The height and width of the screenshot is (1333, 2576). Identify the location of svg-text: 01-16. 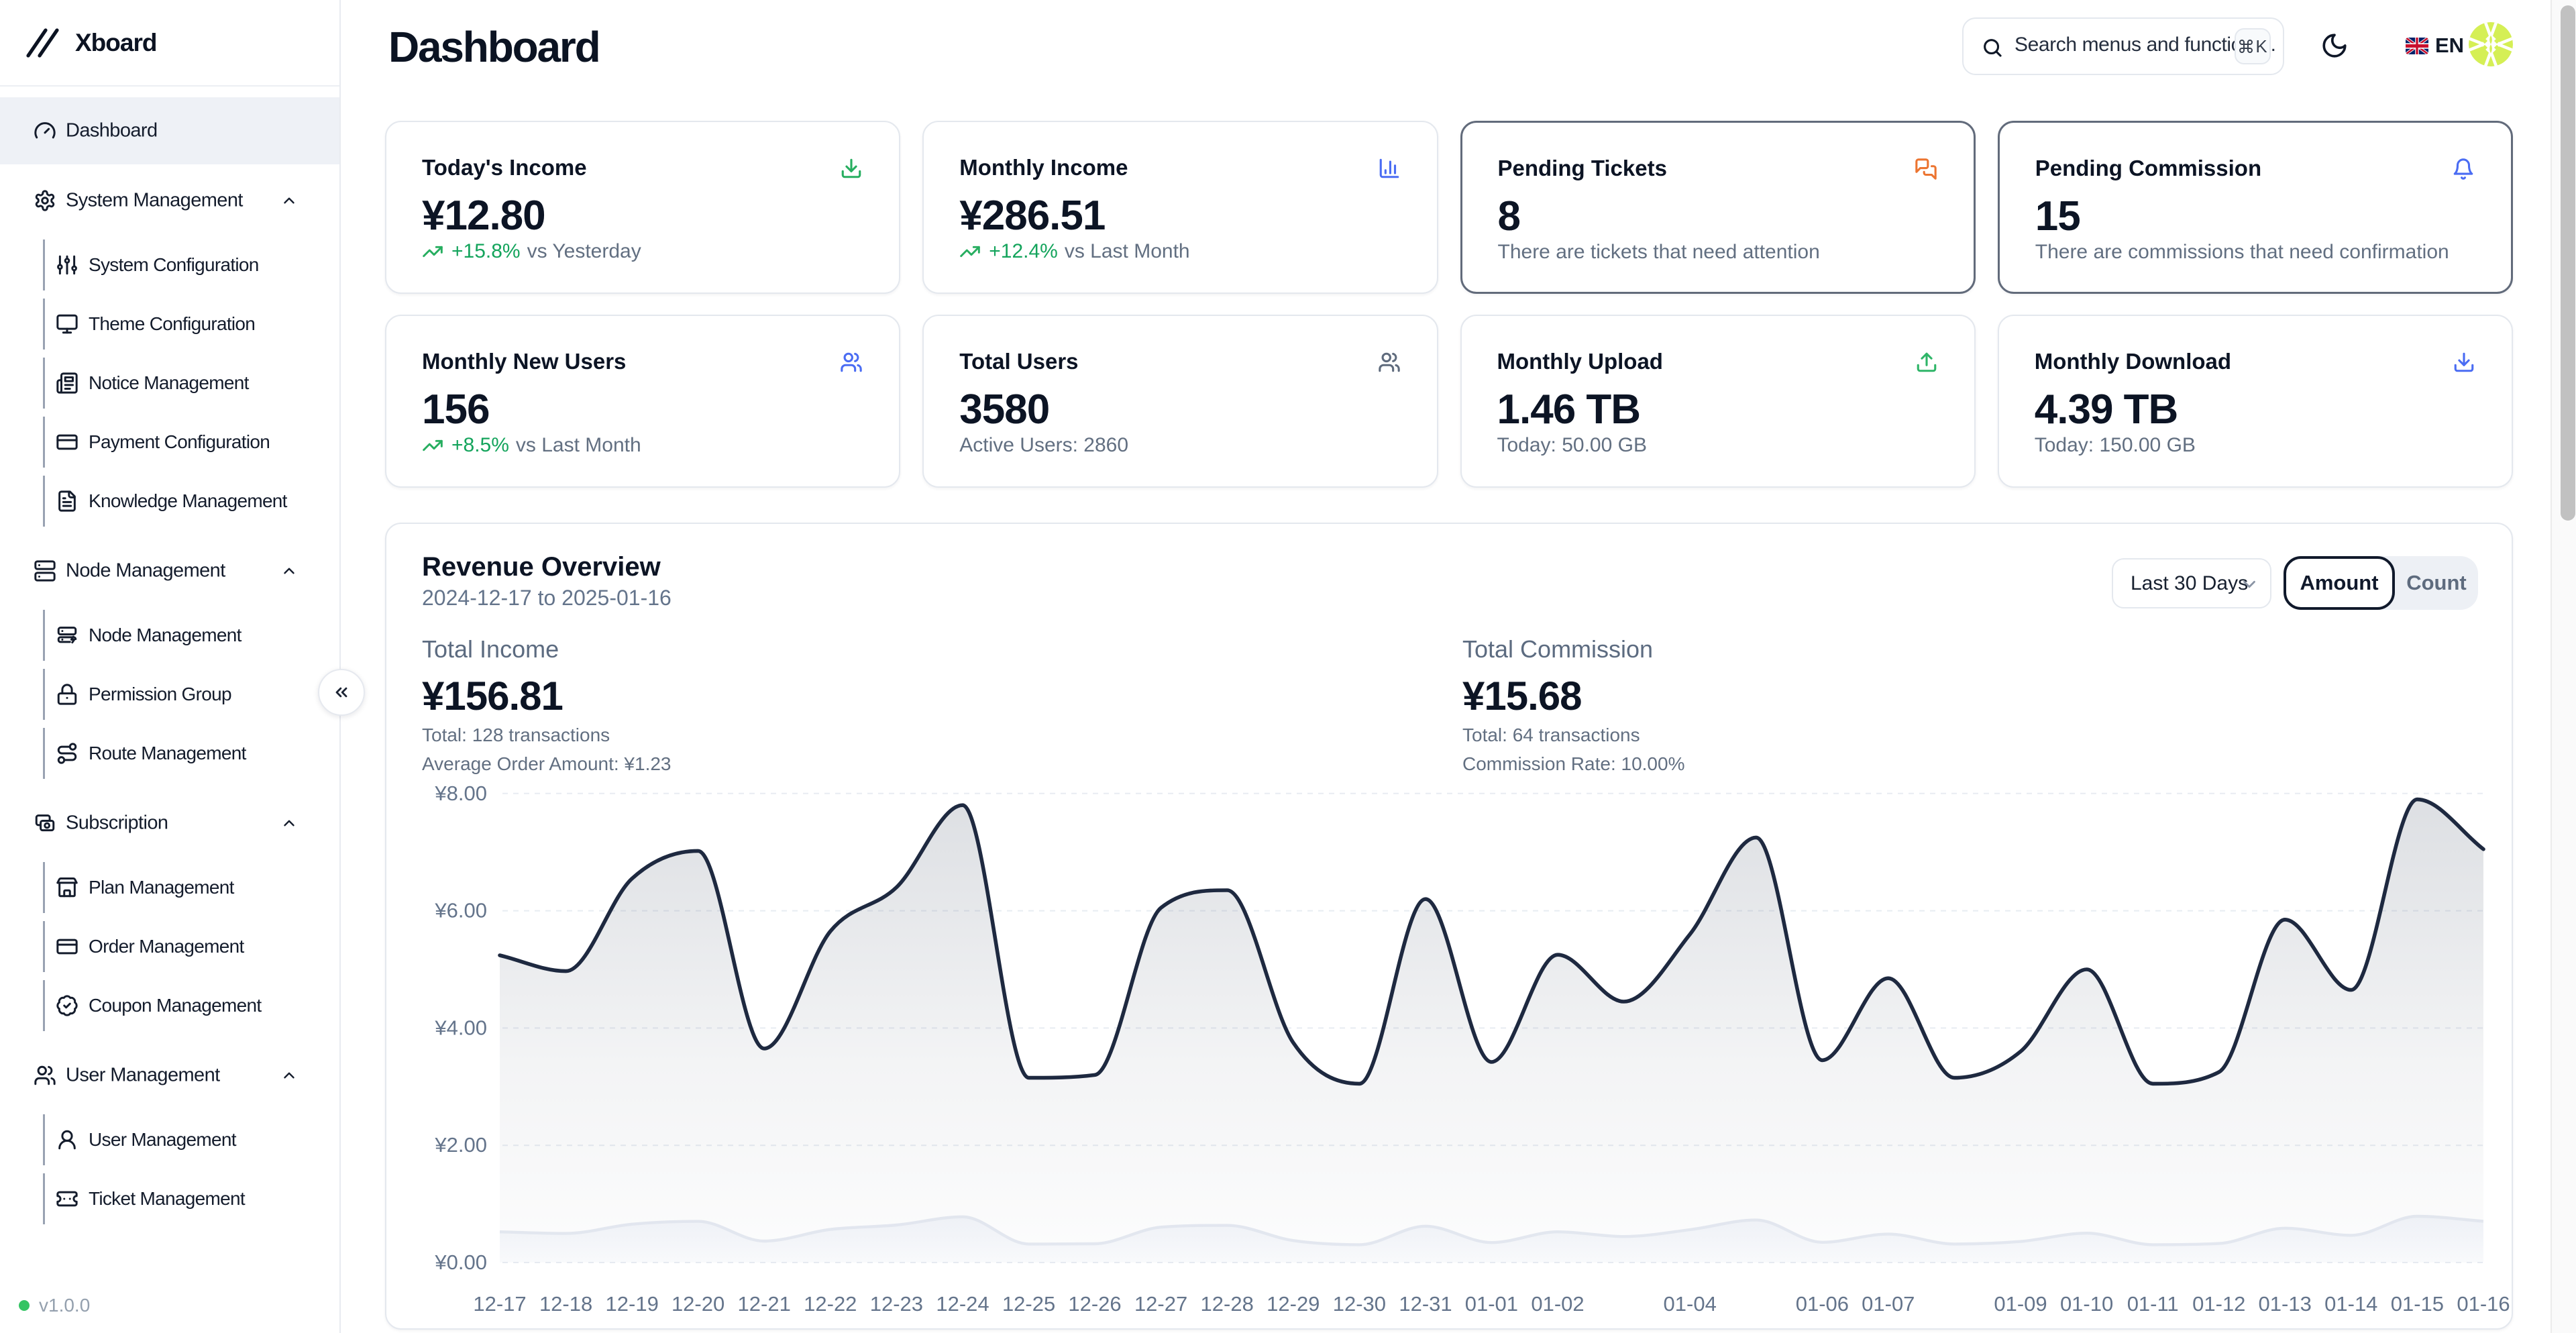
(2483, 1304).